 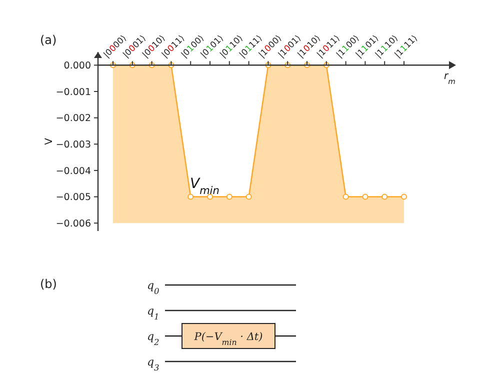 I want to click on y-tick-label: −0.005, so click(x=73, y=198).